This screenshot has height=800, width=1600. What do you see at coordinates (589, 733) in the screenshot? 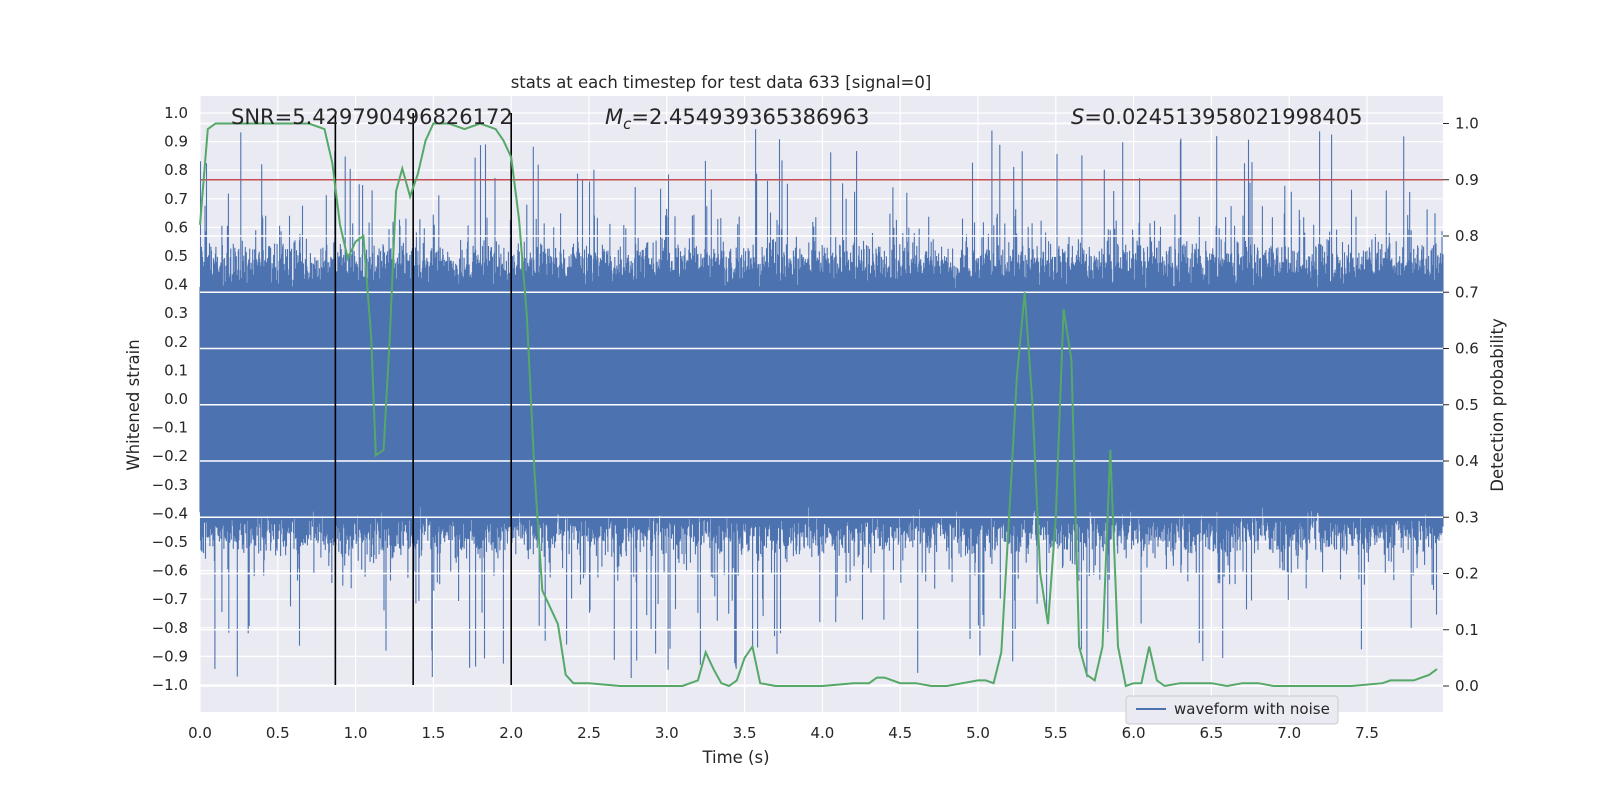
I see `x-tick-label: 2.5` at bounding box center [589, 733].